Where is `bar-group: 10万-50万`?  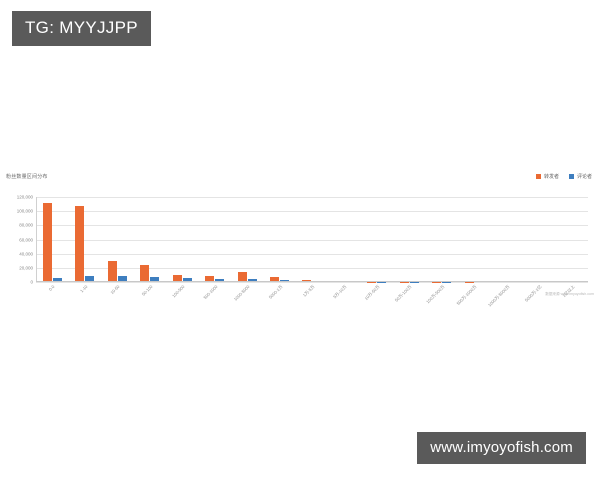
bar-group: 10万-50万 is located at coordinates (377, 249).